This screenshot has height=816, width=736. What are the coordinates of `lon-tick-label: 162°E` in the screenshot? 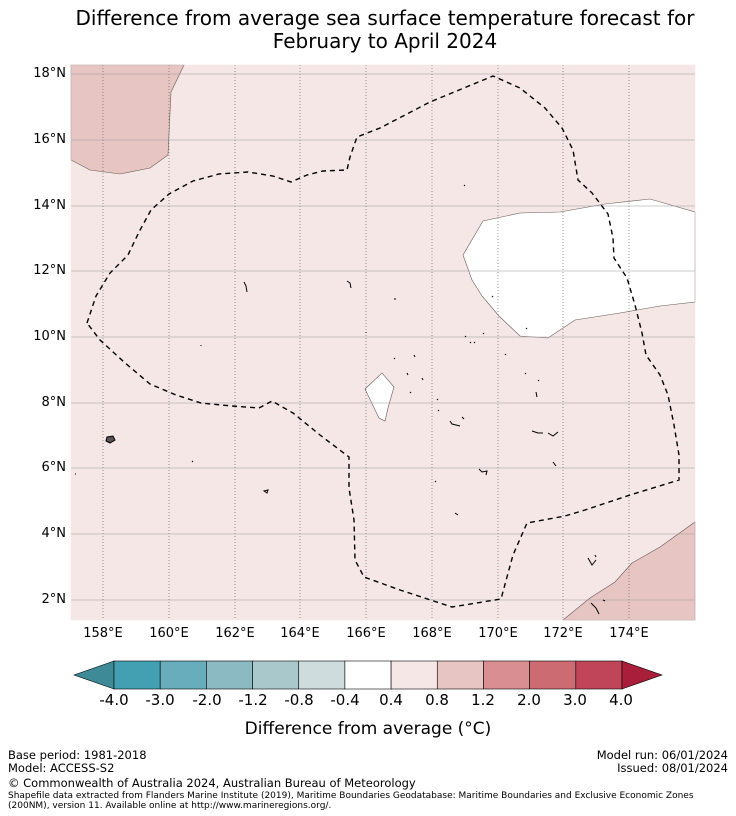 It's located at (235, 633).